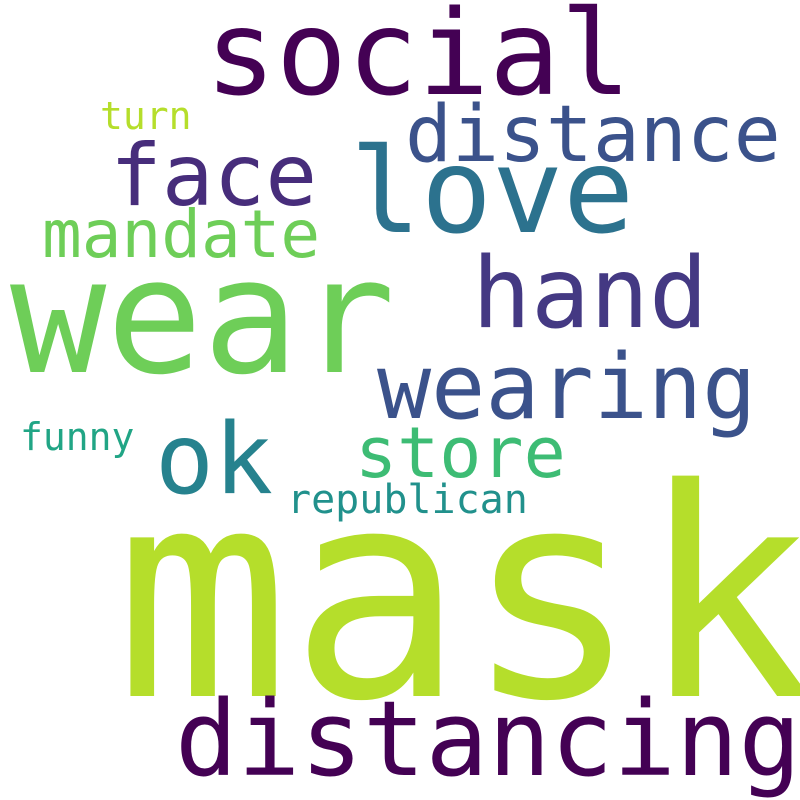 The height and width of the screenshot is (800, 800). What do you see at coordinates (418, 61) in the screenshot?
I see `word-social: social` at bounding box center [418, 61].